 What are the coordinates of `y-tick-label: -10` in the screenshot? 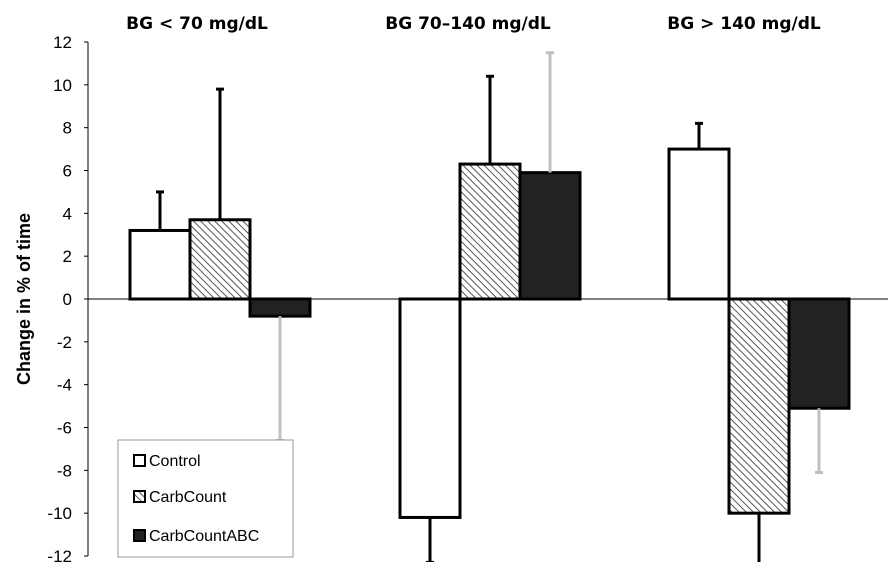 It's located at (59, 513).